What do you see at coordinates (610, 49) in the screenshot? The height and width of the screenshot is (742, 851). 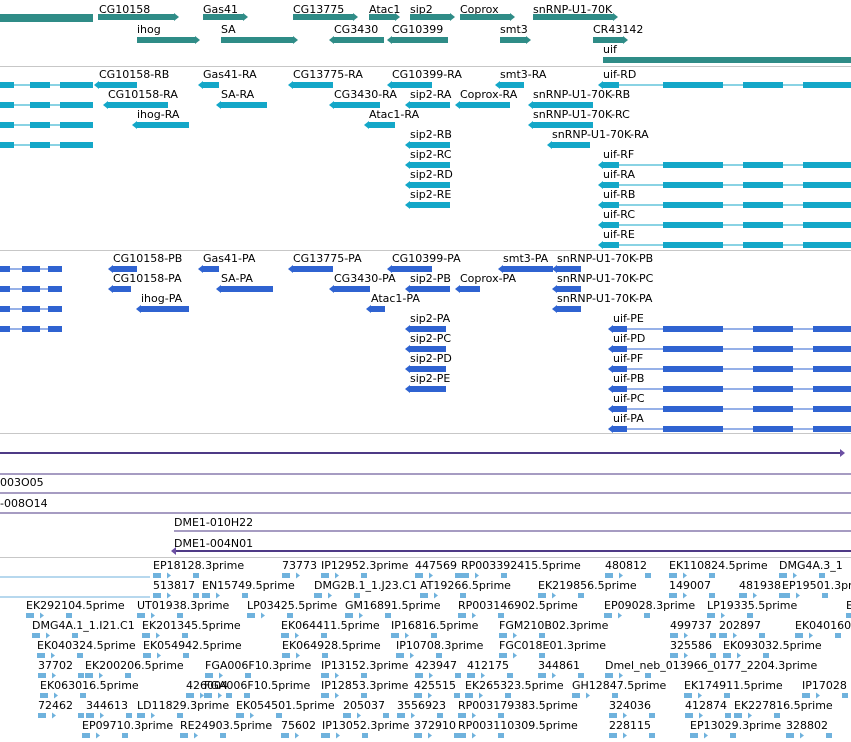 I see `gene-label: uif` at bounding box center [610, 49].